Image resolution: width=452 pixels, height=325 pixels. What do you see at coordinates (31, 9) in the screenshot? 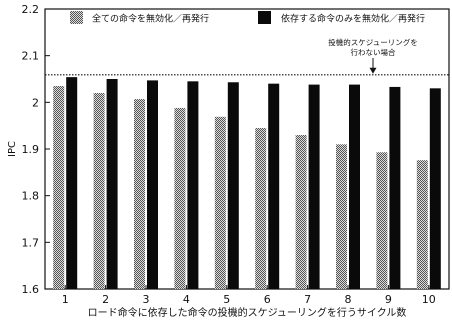
I see `y-tick-label: 2.2` at bounding box center [31, 9].